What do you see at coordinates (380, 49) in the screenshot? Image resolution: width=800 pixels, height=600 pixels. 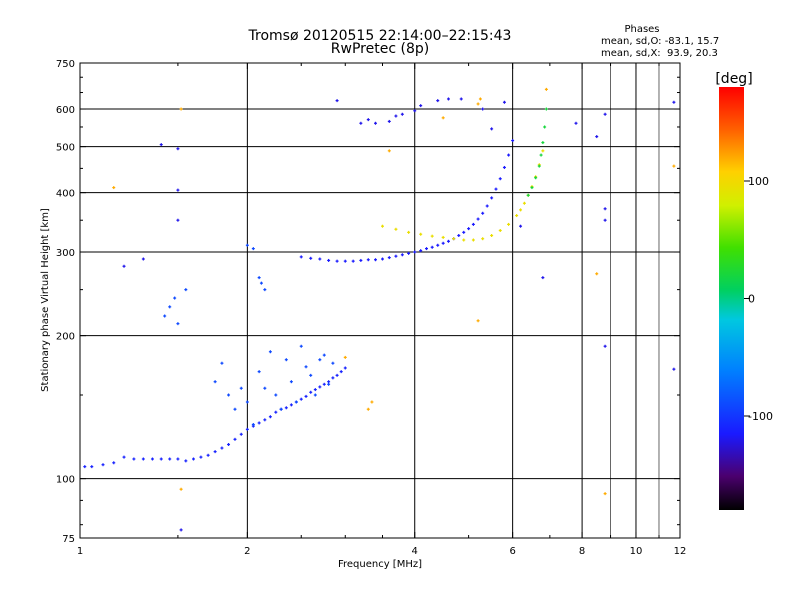 I see `chart-subtitle: RwPretec (8p)` at bounding box center [380, 49].